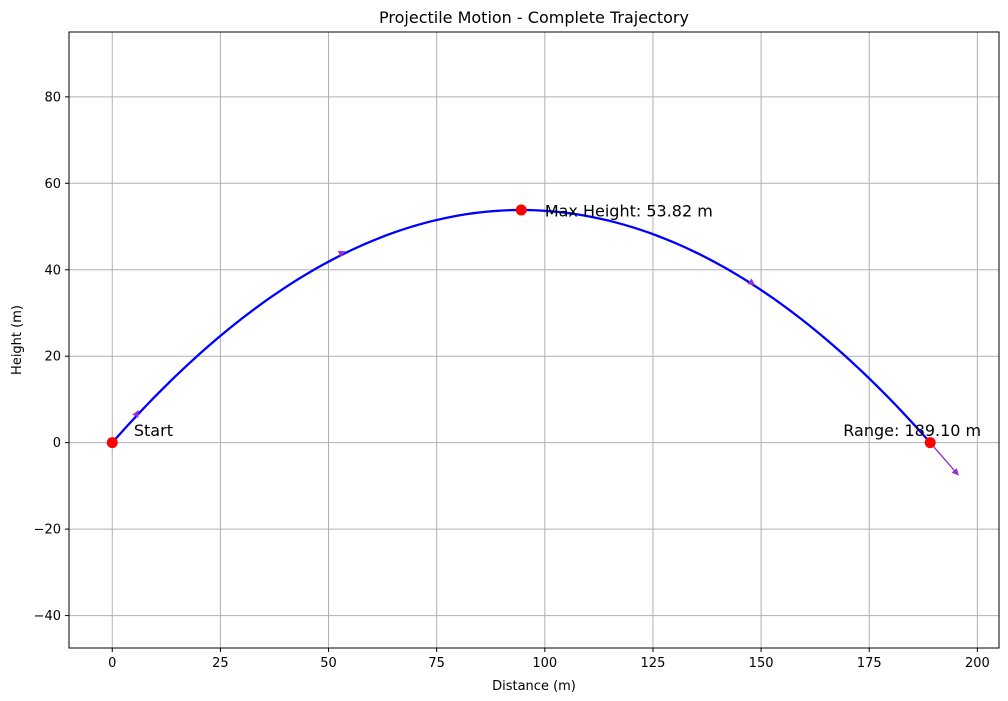 Image resolution: width=1008 pixels, height=701 pixels. Describe the element at coordinates (869, 663) in the screenshot. I see `x-tick-label: 175` at that location.